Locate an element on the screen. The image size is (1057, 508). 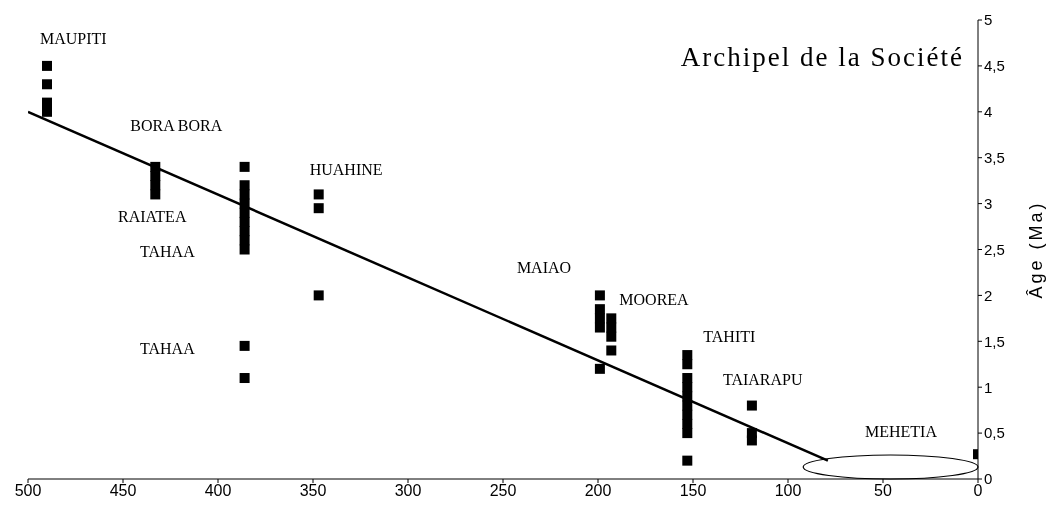
y-tick-label: 1 is located at coordinates (988, 387).